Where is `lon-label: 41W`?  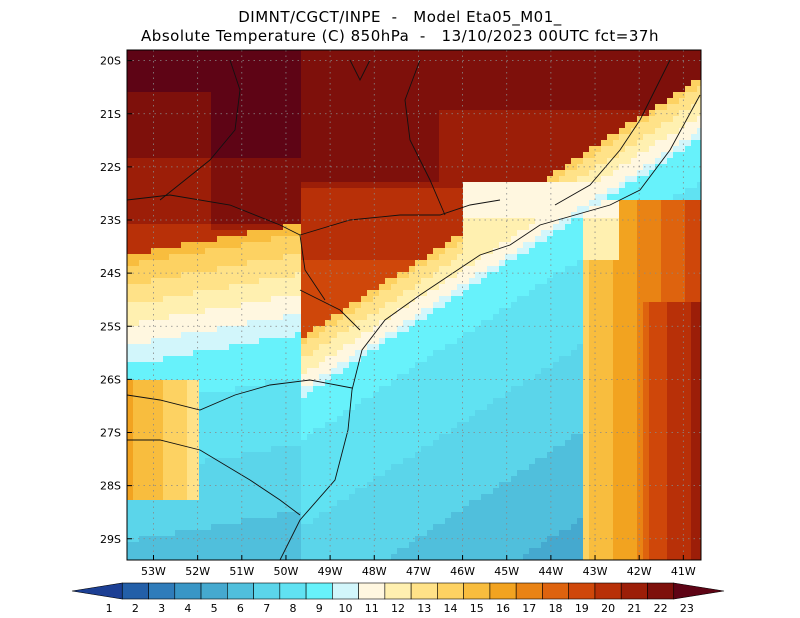
lon-label: 41W is located at coordinates (683, 571).